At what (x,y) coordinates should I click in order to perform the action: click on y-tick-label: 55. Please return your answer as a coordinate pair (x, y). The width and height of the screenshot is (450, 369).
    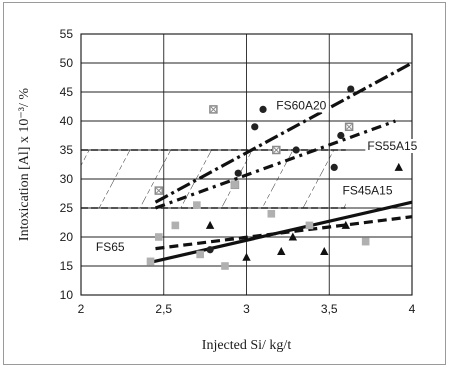
    Looking at the image, I should click on (67, 34).